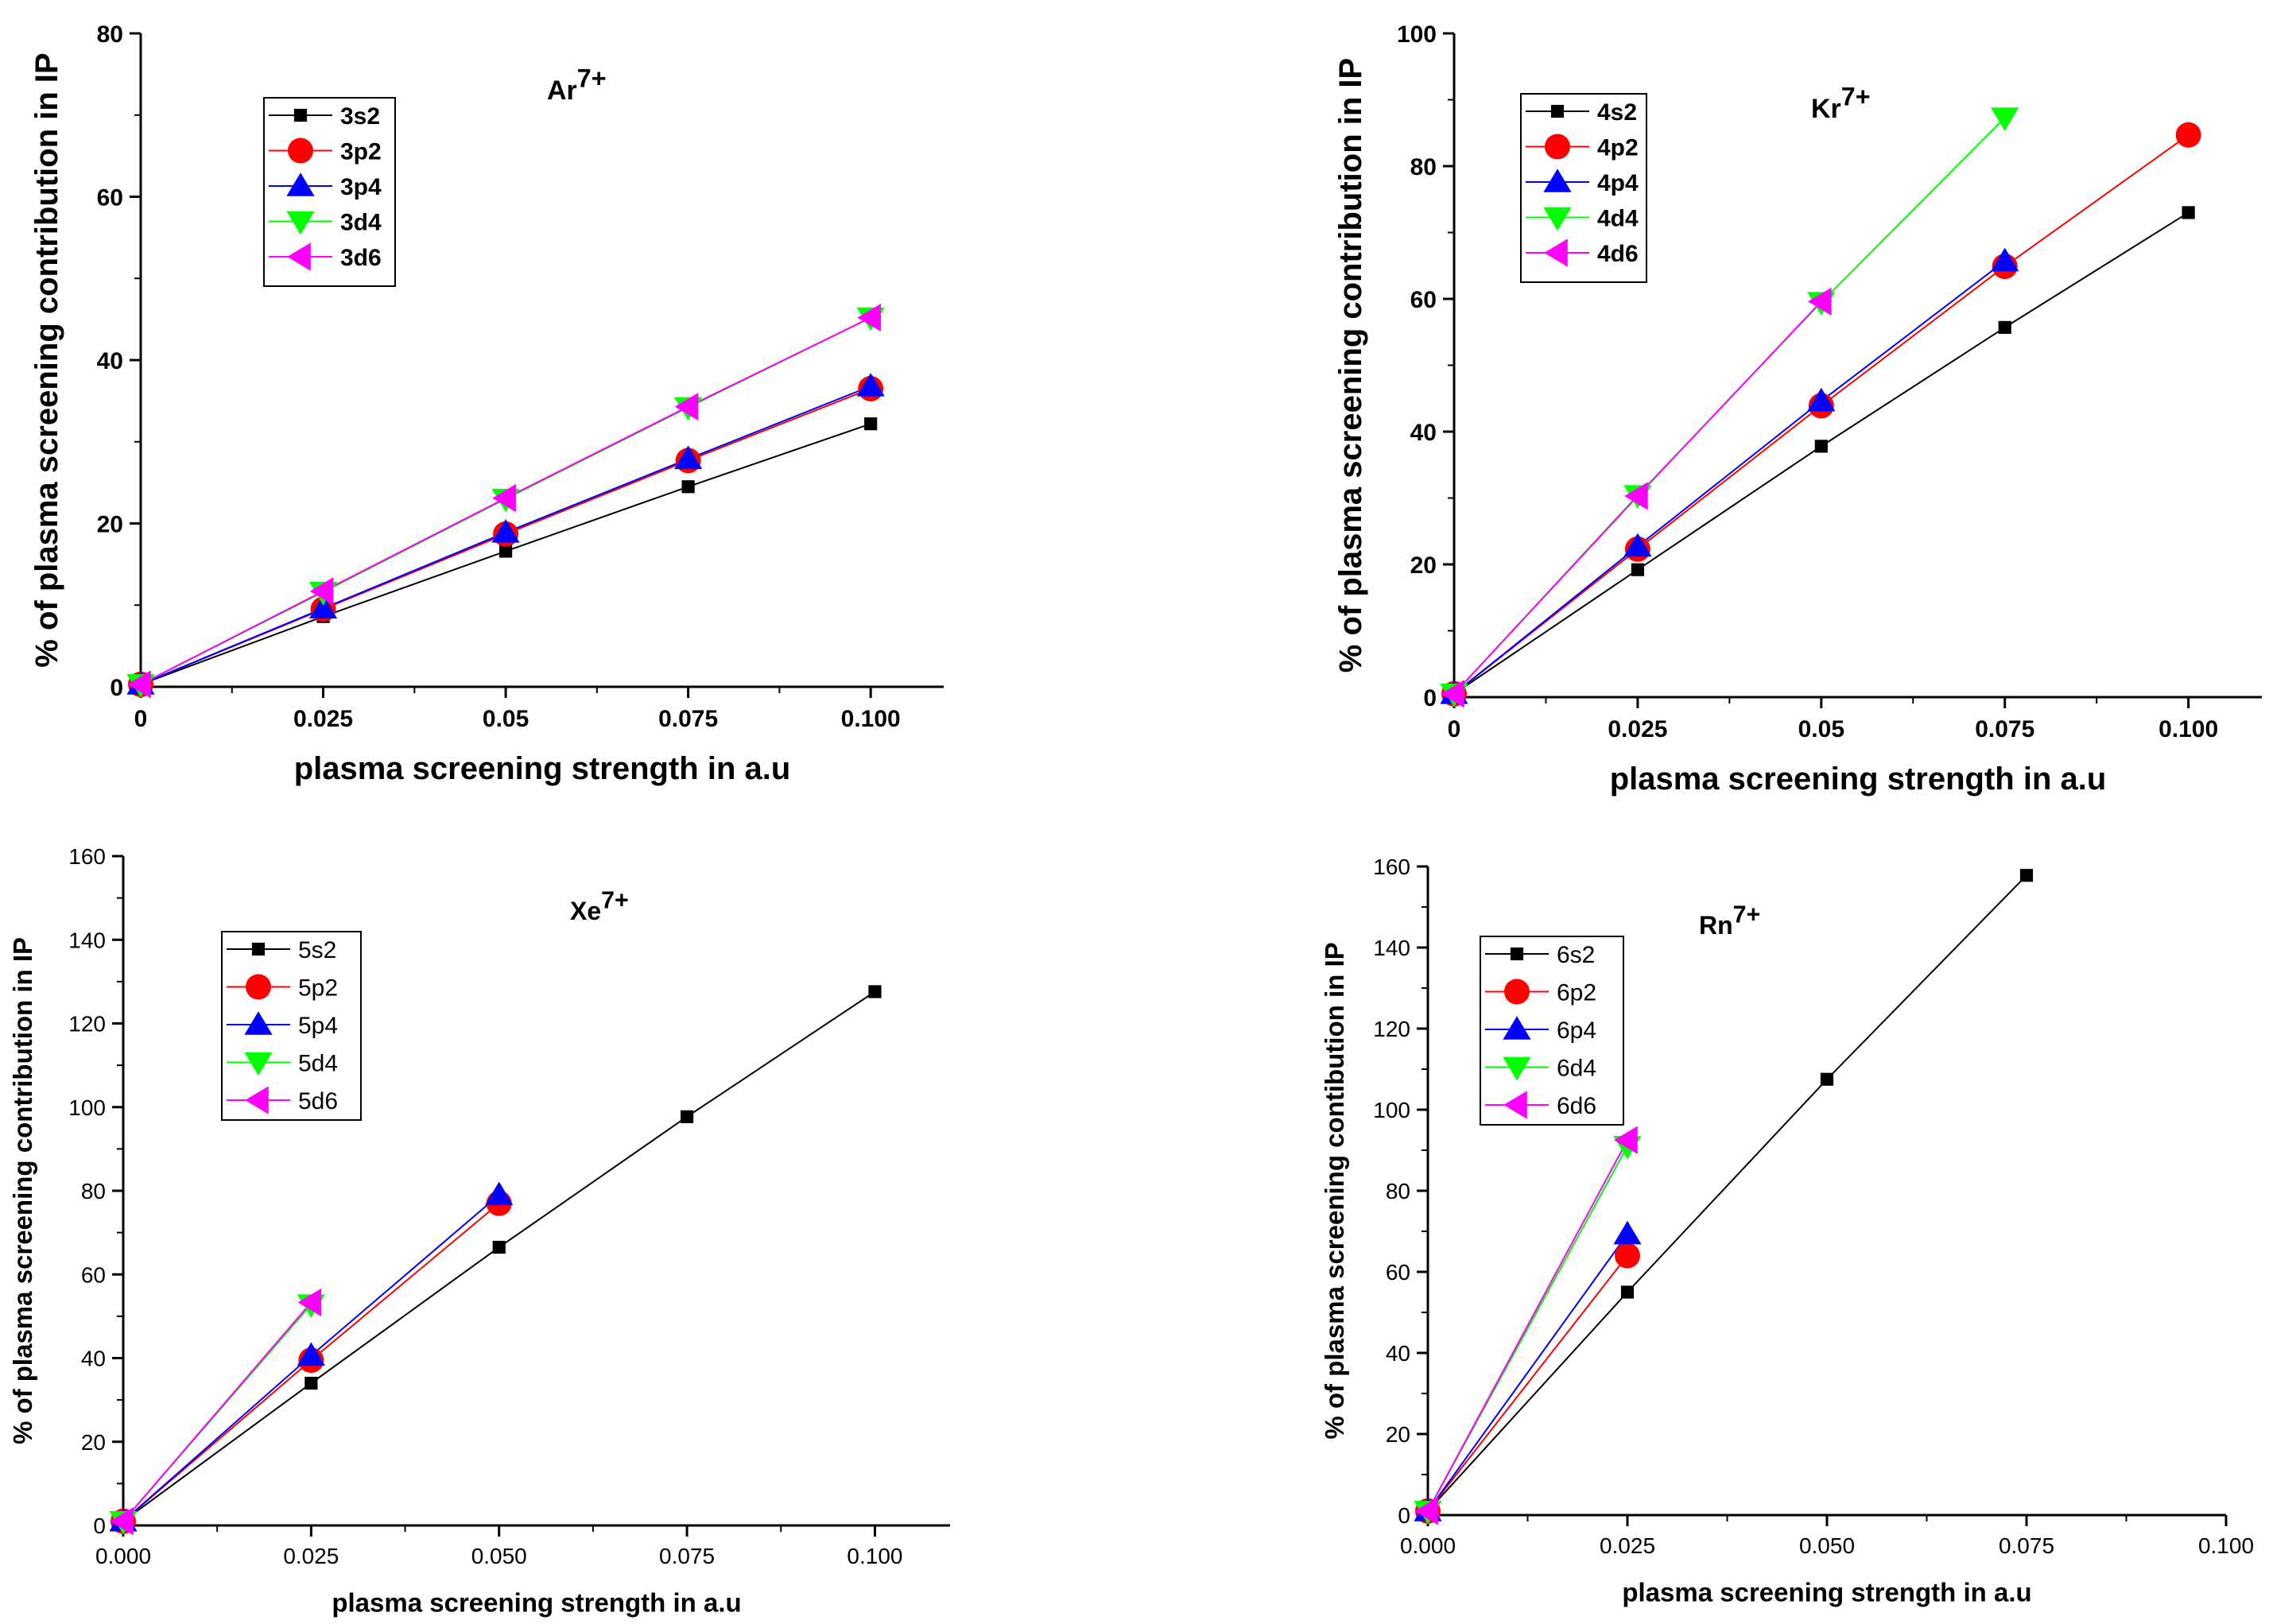 The width and height of the screenshot is (2269, 1624). What do you see at coordinates (1576, 1106) in the screenshot?
I see `legend-label-6d6: 6d6` at bounding box center [1576, 1106].